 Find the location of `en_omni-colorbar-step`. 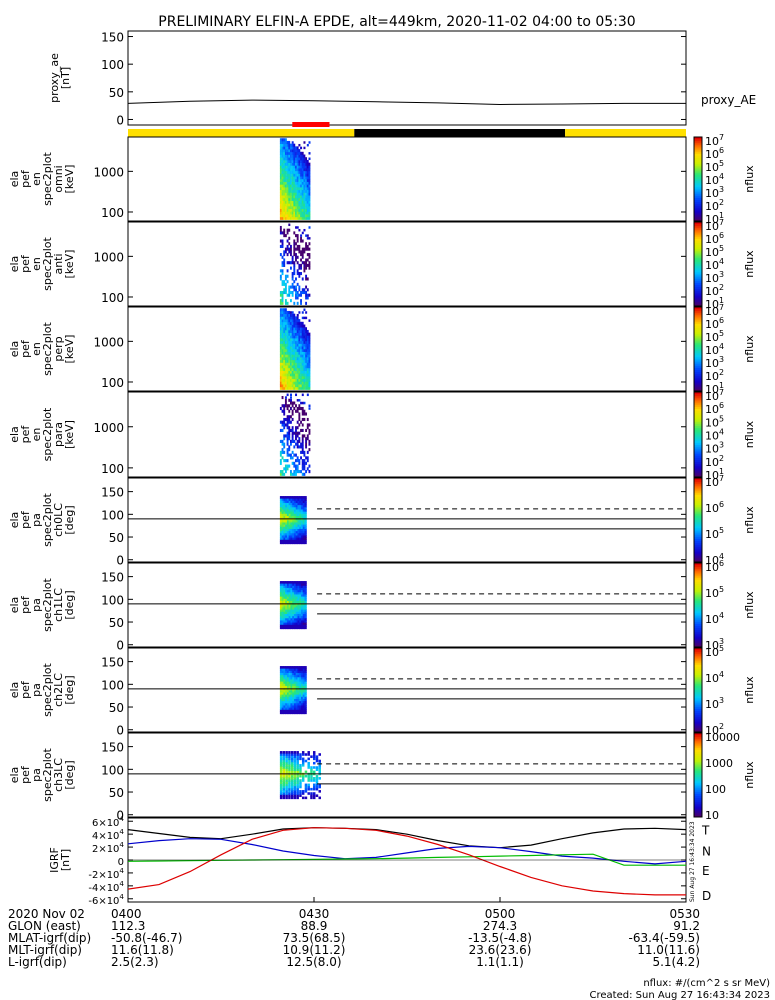

en_omni-colorbar-step is located at coordinates (698, 165).